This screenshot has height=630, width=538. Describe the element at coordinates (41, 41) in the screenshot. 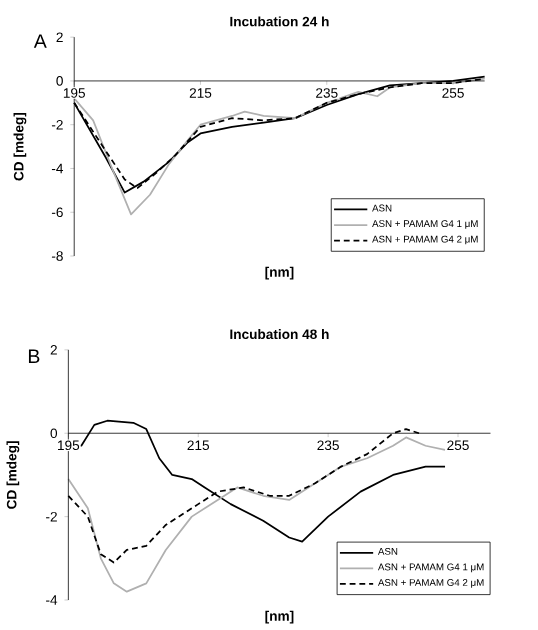

I see `text: A` at that location.